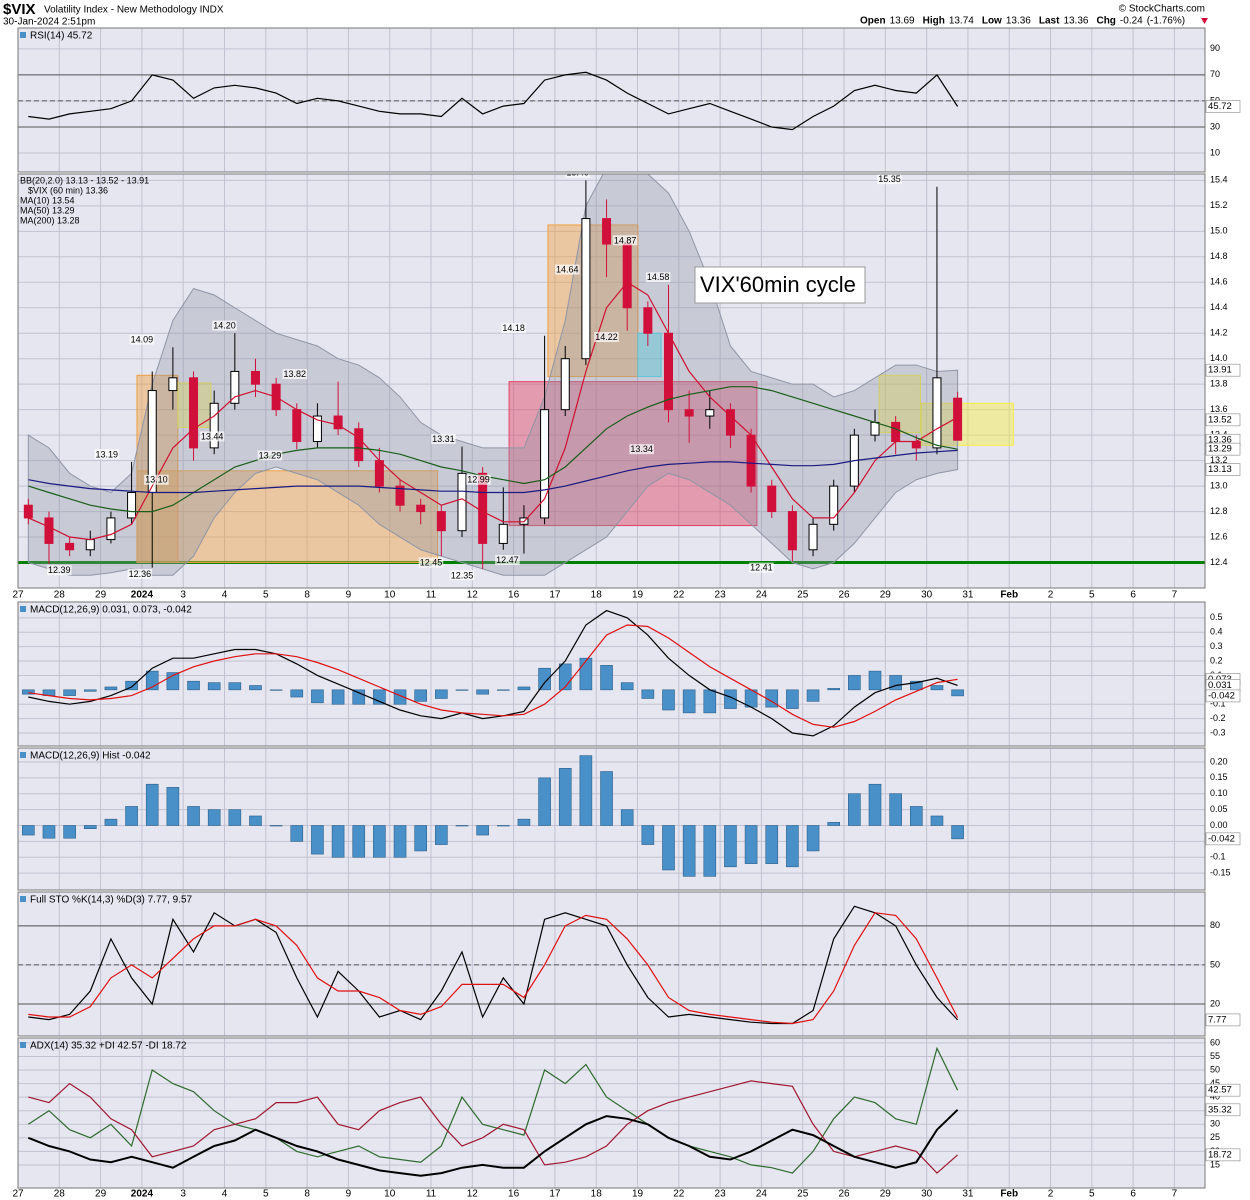 Image resolution: width=1250 pixels, height=1200 pixels. I want to click on price-label: 14.20, so click(224, 326).